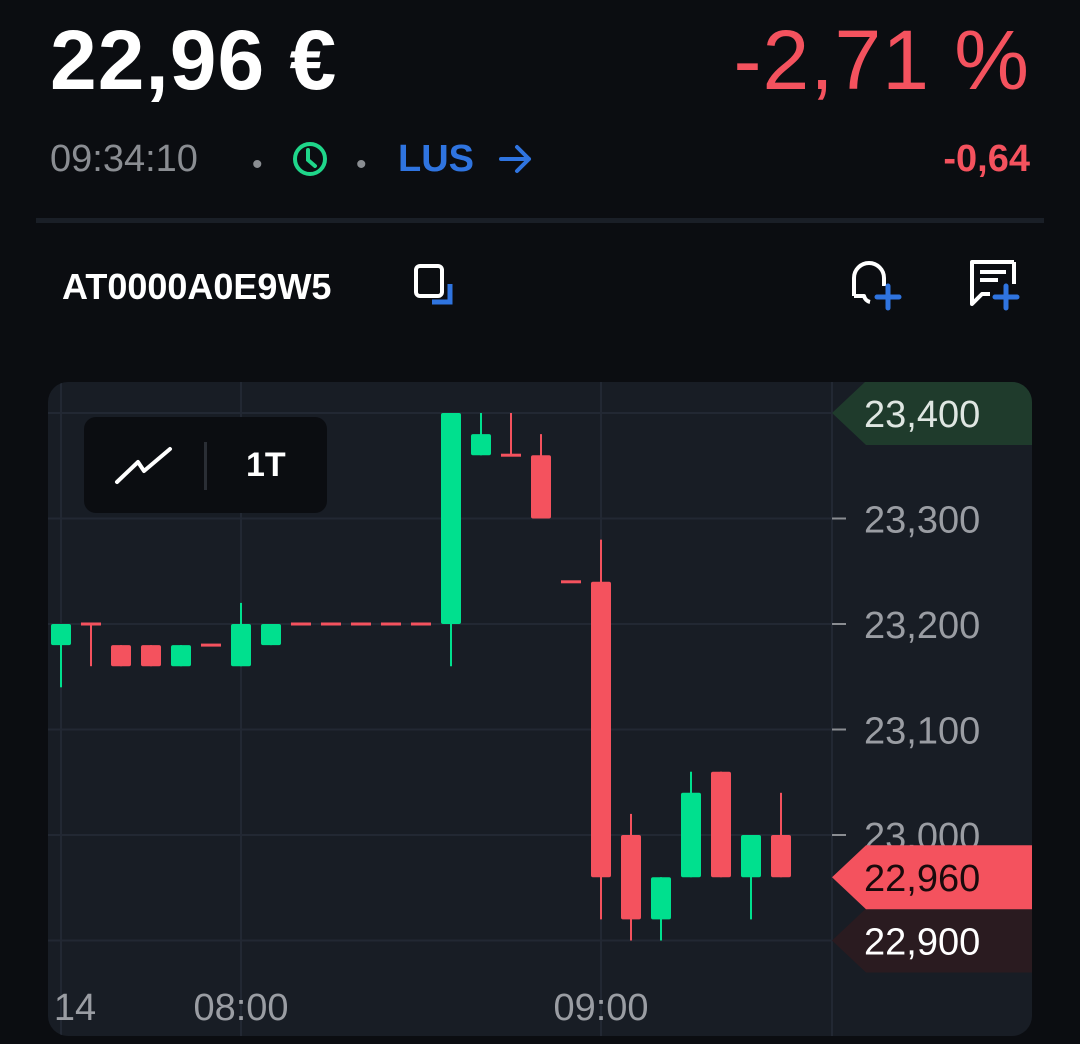  I want to click on quote-time: 09:34:10, so click(124, 159).